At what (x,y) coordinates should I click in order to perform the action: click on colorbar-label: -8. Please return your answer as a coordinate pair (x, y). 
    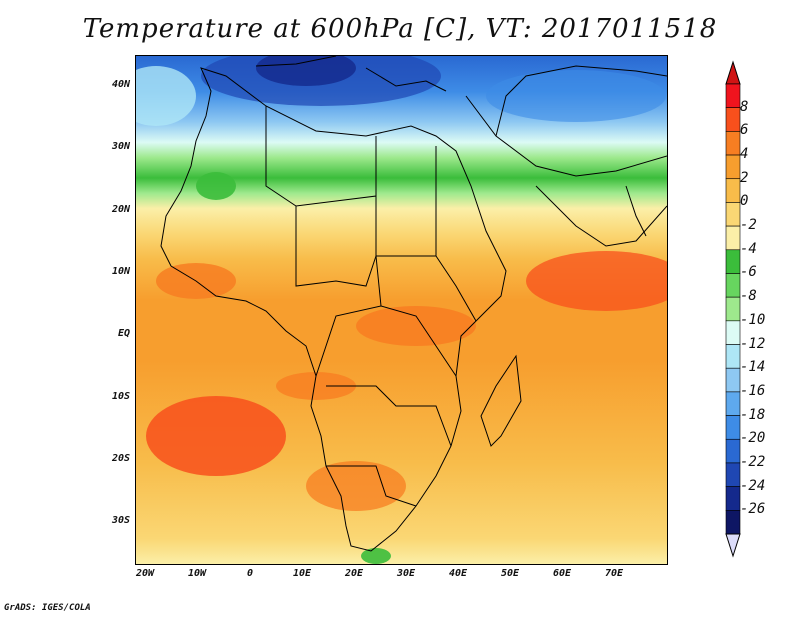
    Looking at the image, I should click on (748, 296).